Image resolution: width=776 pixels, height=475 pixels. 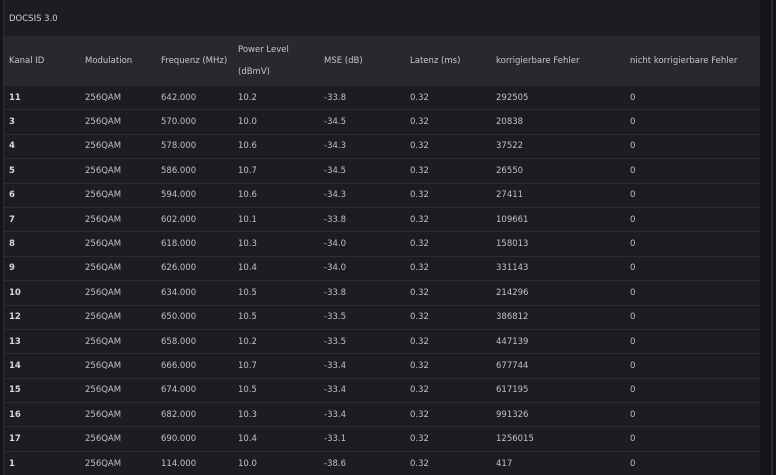 I want to click on table-row: 1 256QAM 114.000 10.0 -38.6 0.32 417 0, so click(x=382, y=462).